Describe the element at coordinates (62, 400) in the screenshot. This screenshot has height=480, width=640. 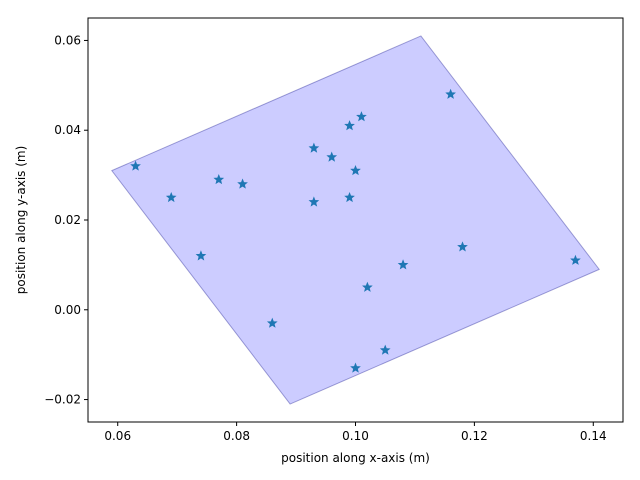
I see `y-tick-label-0: −0.02` at that location.